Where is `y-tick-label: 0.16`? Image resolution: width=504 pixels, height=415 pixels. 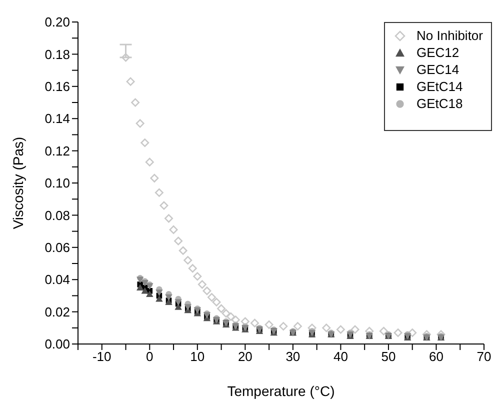 y-tick-label: 0.16 is located at coordinates (57, 86).